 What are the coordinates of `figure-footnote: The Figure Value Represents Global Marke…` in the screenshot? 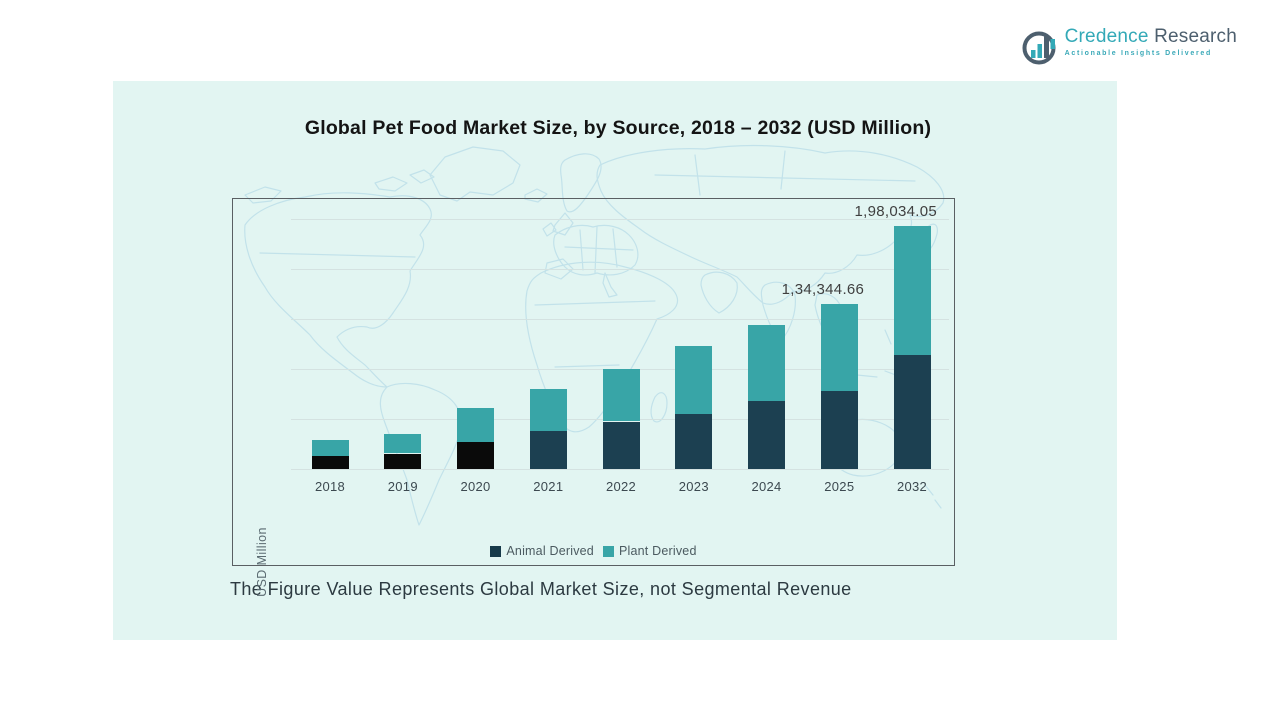 It's located at (541, 589).